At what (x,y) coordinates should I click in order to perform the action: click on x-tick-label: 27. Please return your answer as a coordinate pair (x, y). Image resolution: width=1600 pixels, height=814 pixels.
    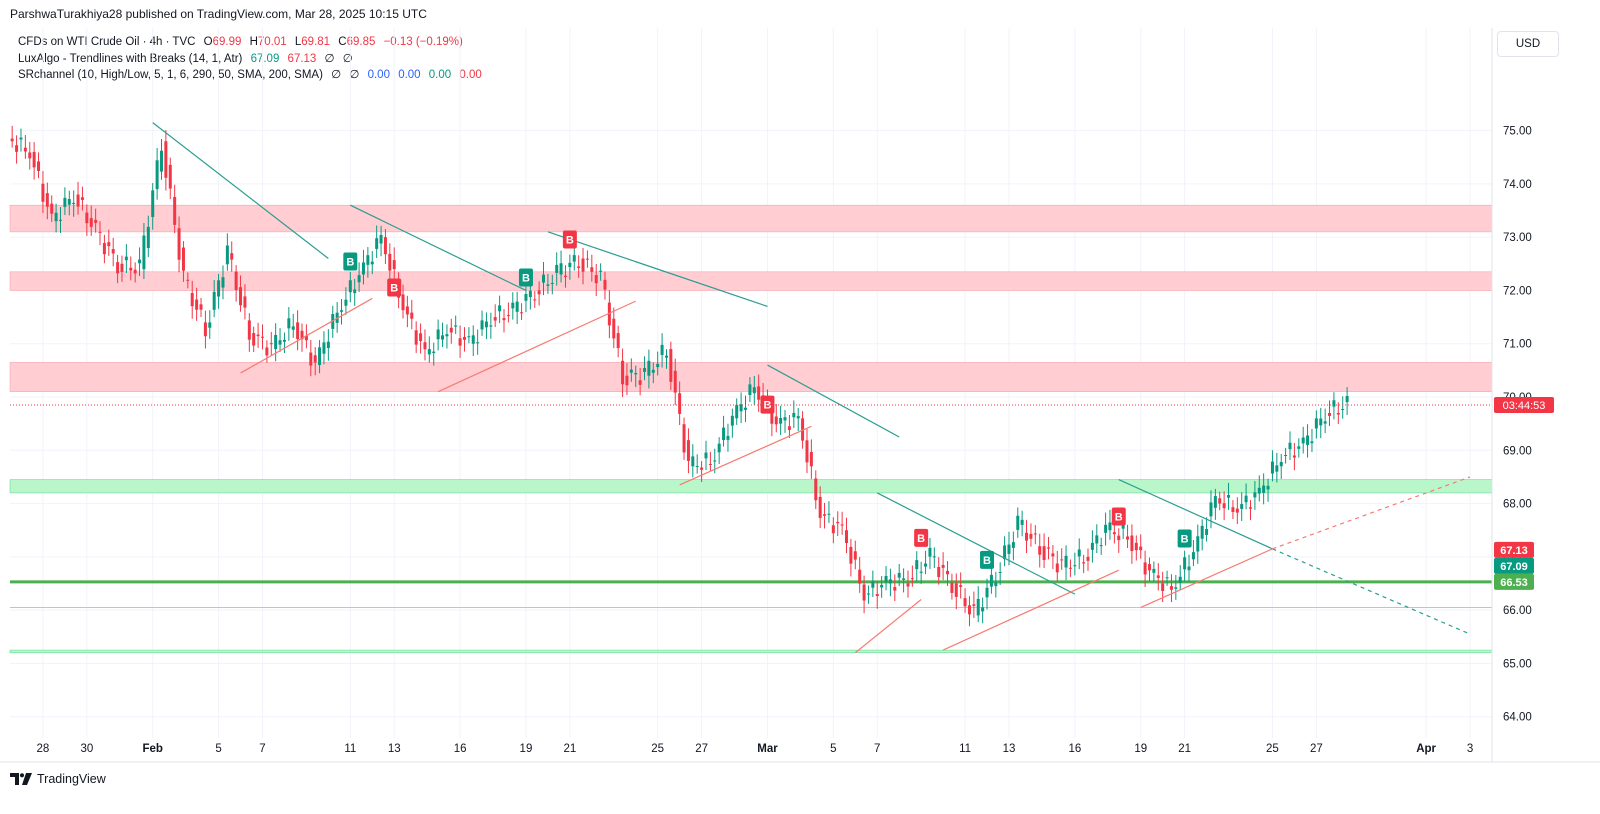
    Looking at the image, I should click on (1316, 749).